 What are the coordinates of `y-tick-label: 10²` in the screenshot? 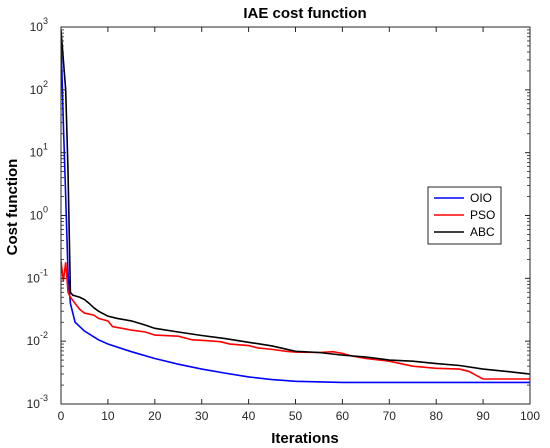 It's located at (39, 88).